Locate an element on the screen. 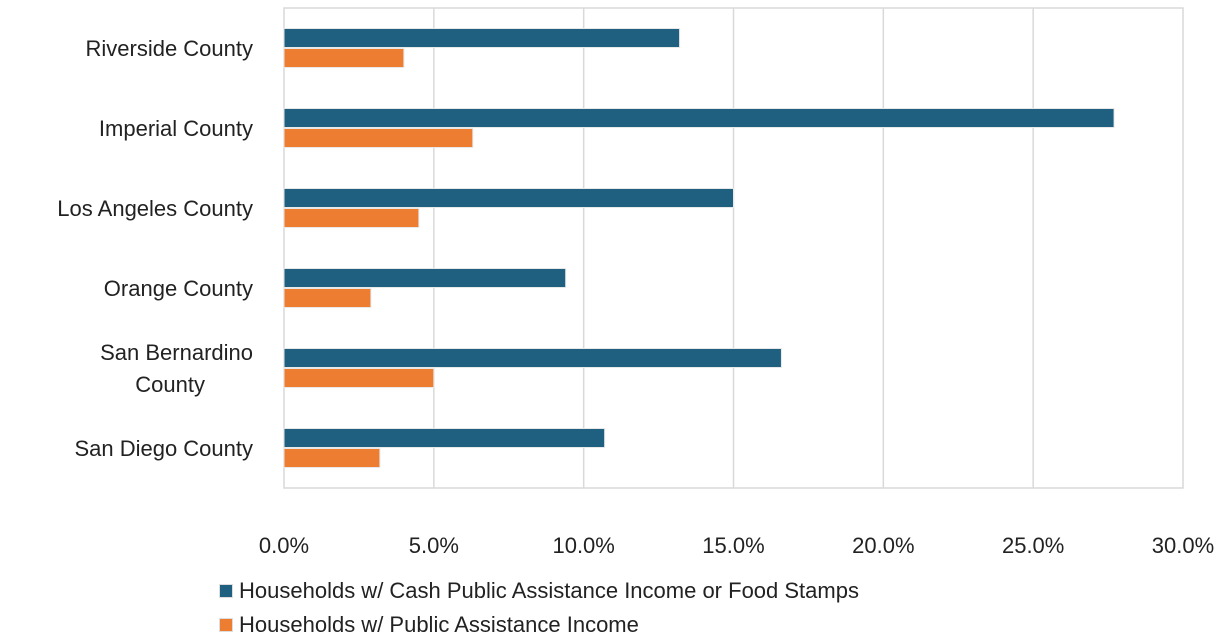 This screenshot has width=1230, height=644. x-tick-label: 20.0% is located at coordinates (883, 545).